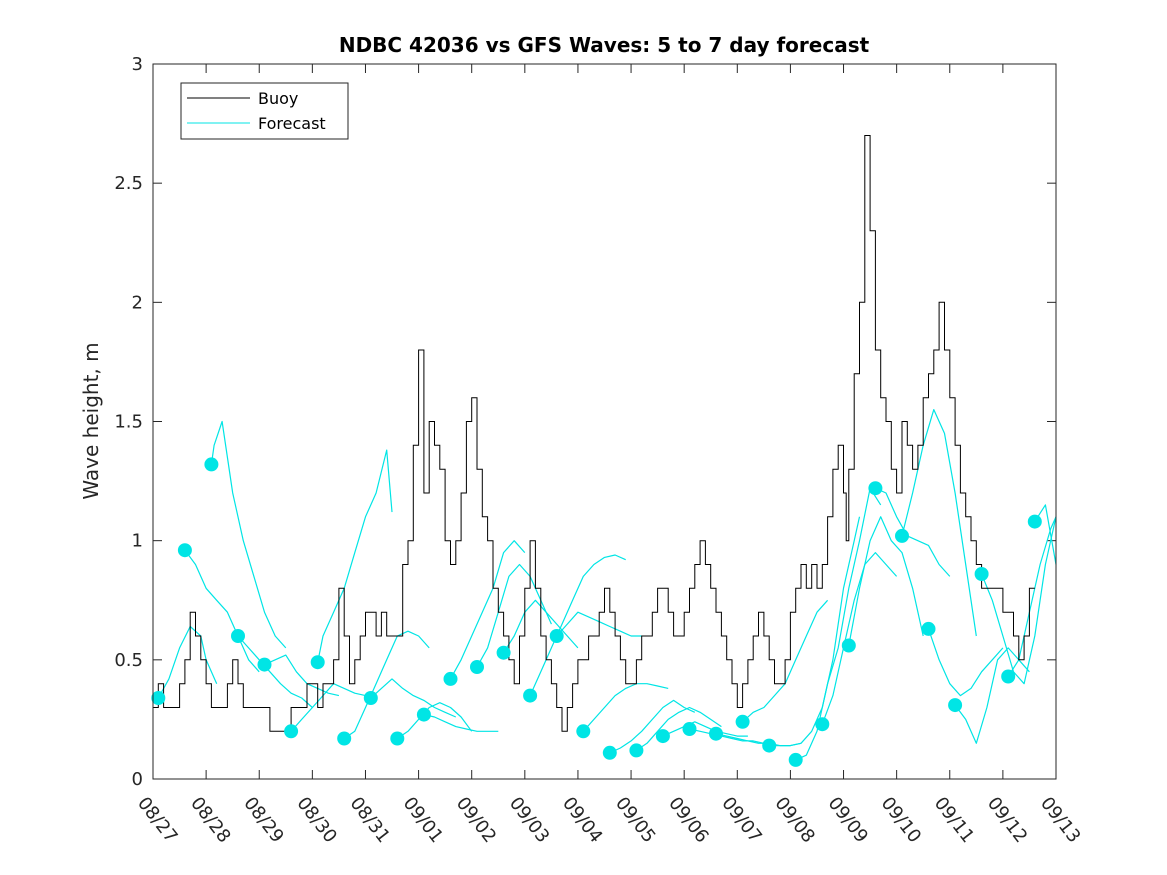 The width and height of the screenshot is (1167, 875). Describe the element at coordinates (91, 420) in the screenshot. I see `y-axis-label: Wave height, m` at that location.